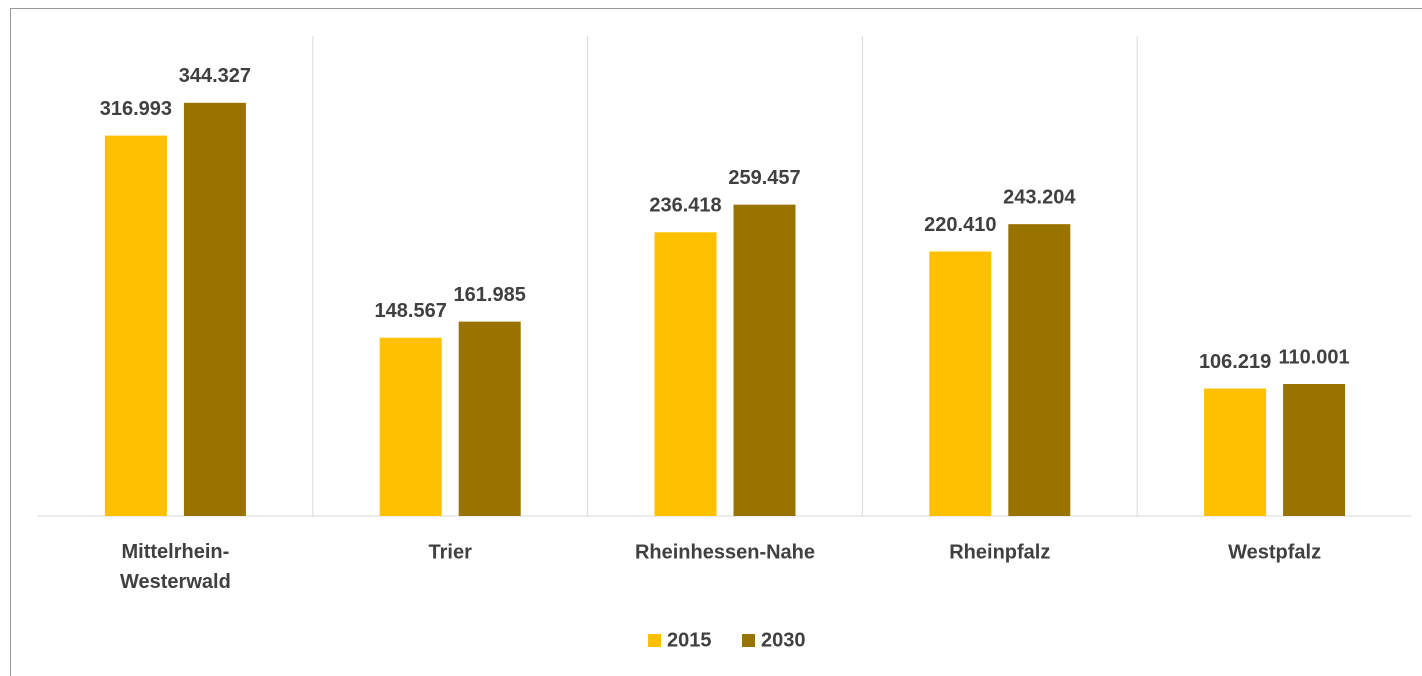 Image resolution: width=1422 pixels, height=676 pixels. What do you see at coordinates (175, 582) in the screenshot?
I see `x-tick-label-line: Westerwald` at bounding box center [175, 582].